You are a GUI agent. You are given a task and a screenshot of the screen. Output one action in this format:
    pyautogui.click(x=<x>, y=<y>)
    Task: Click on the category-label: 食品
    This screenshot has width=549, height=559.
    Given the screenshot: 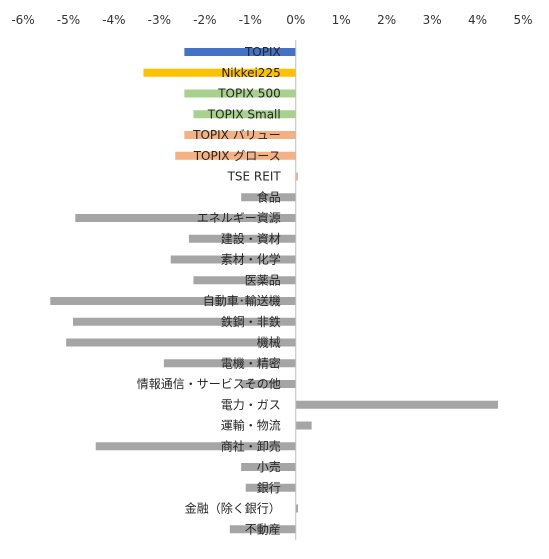 What is the action you would take?
    pyautogui.click(x=269, y=196)
    